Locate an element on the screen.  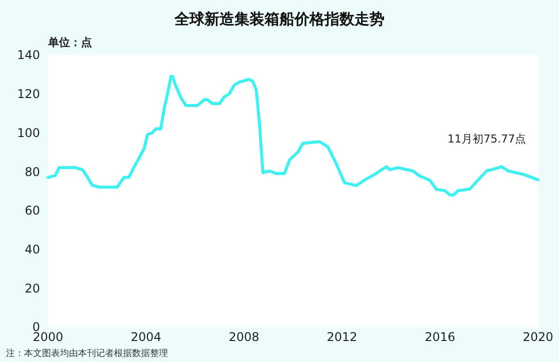
x-tick-label: 2016 is located at coordinates (440, 337).